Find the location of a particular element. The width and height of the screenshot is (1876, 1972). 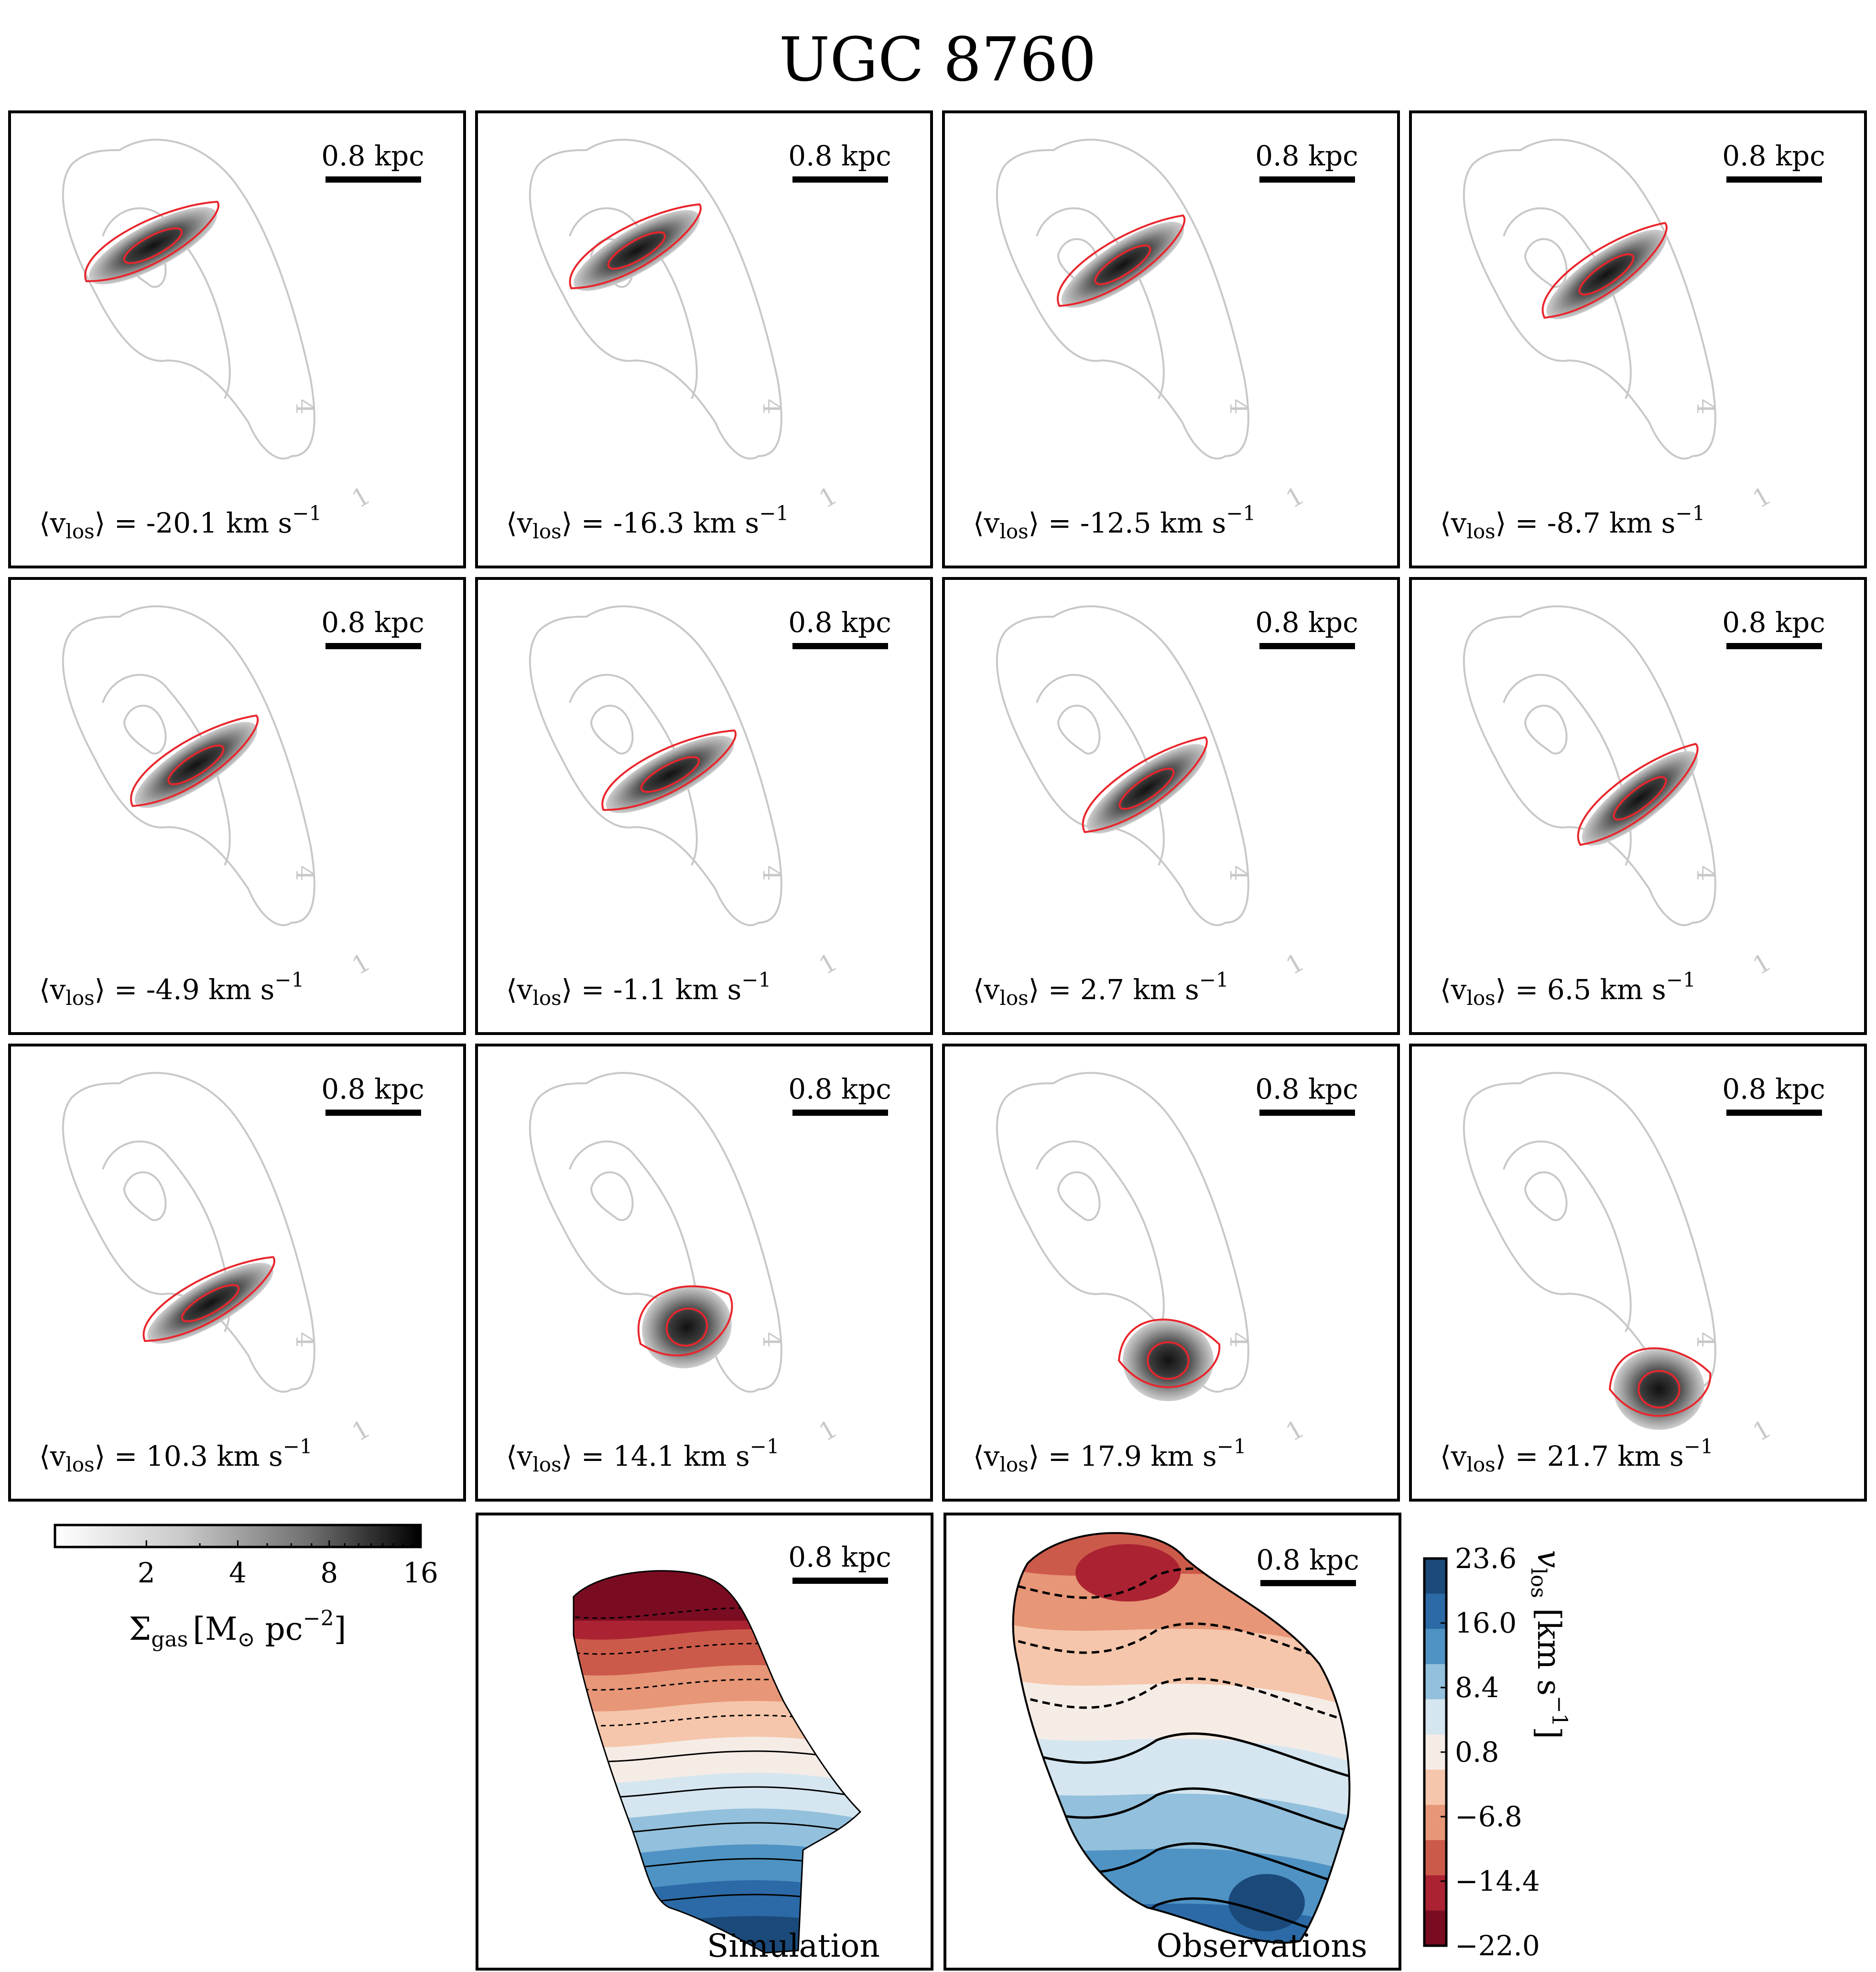

velocity-colorbar-ticks: 23.6 16.0 8.4 0.8 −6.8 −14.4 −22.0 is located at coordinates (1490, 1752).